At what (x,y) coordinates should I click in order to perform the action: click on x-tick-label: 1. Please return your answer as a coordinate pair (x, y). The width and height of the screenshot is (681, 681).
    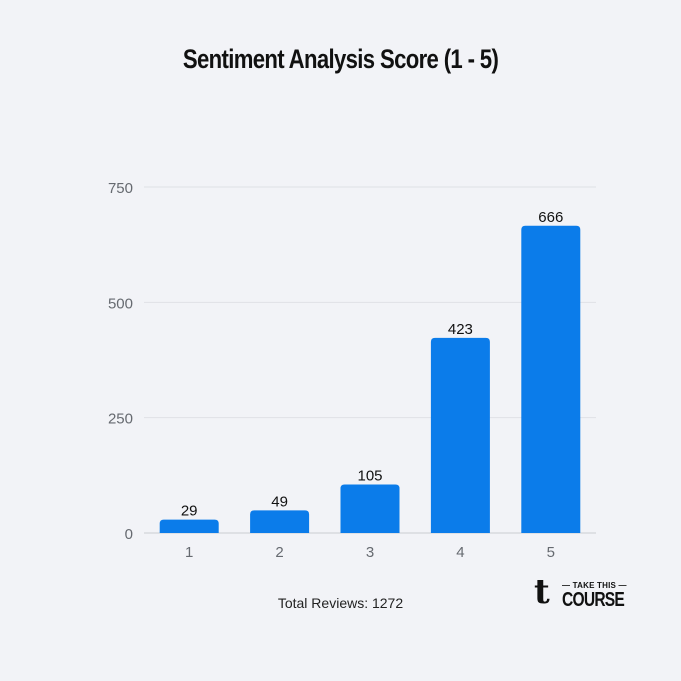
    Looking at the image, I should click on (189, 552).